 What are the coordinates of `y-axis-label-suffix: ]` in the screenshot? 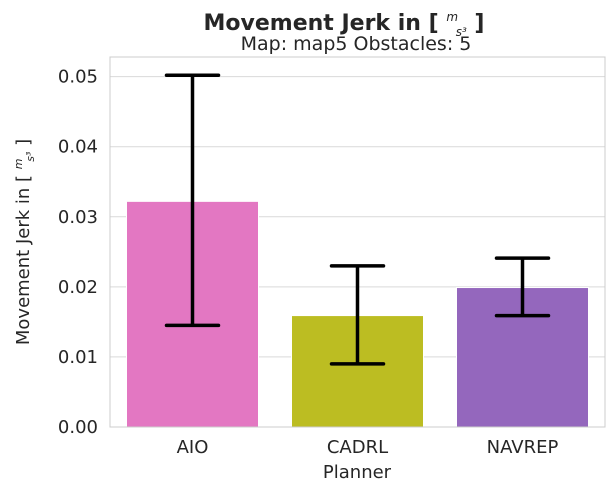 It's located at (23, 142).